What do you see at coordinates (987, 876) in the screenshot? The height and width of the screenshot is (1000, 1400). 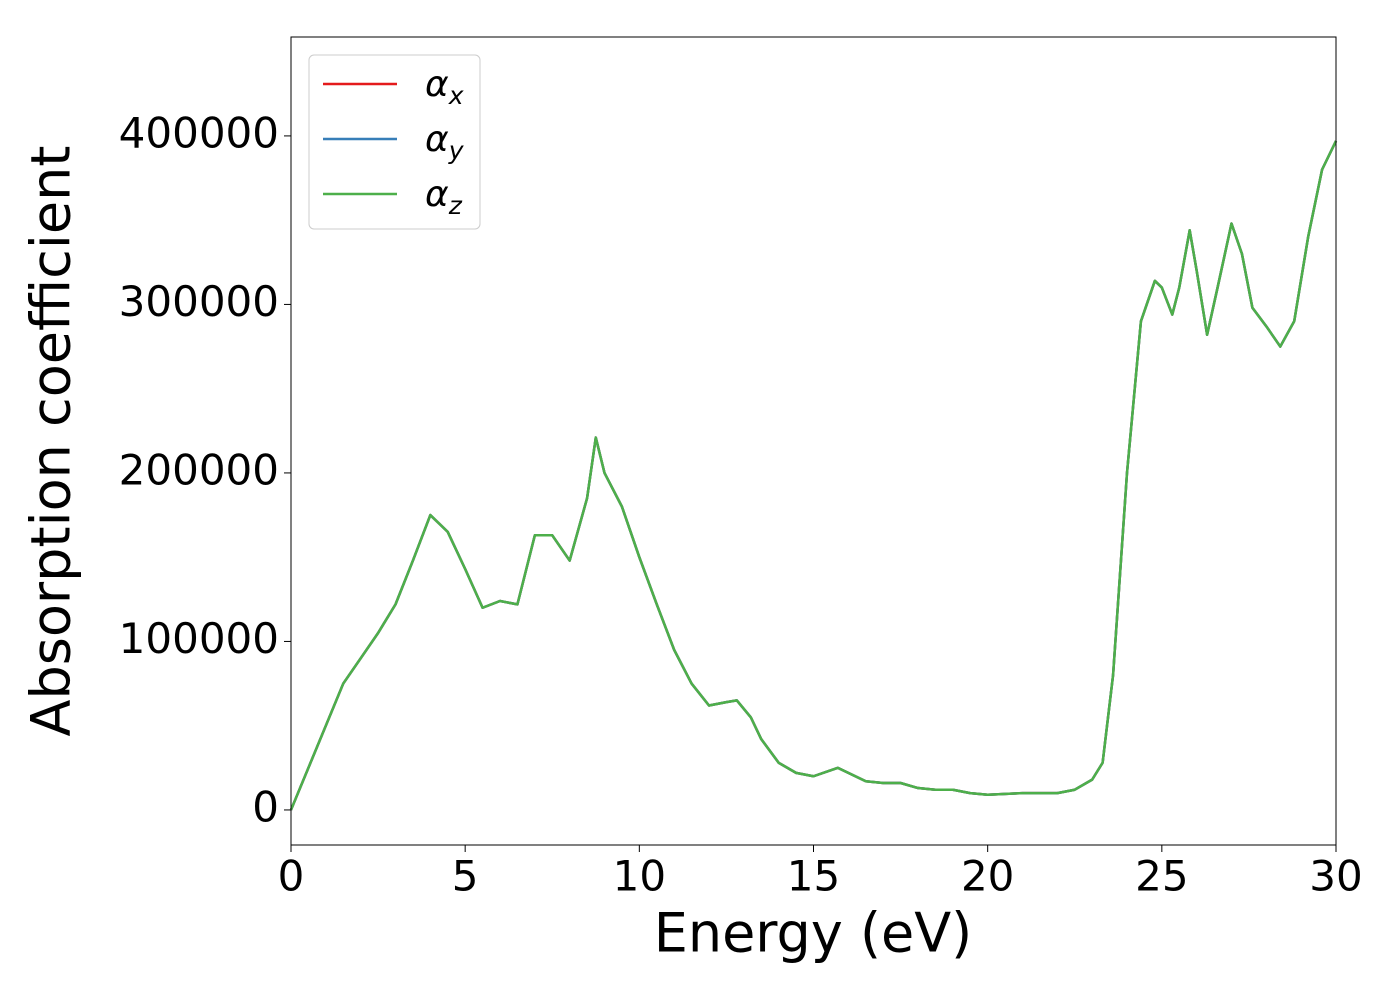 I see `x-tick-label: 20` at bounding box center [987, 876].